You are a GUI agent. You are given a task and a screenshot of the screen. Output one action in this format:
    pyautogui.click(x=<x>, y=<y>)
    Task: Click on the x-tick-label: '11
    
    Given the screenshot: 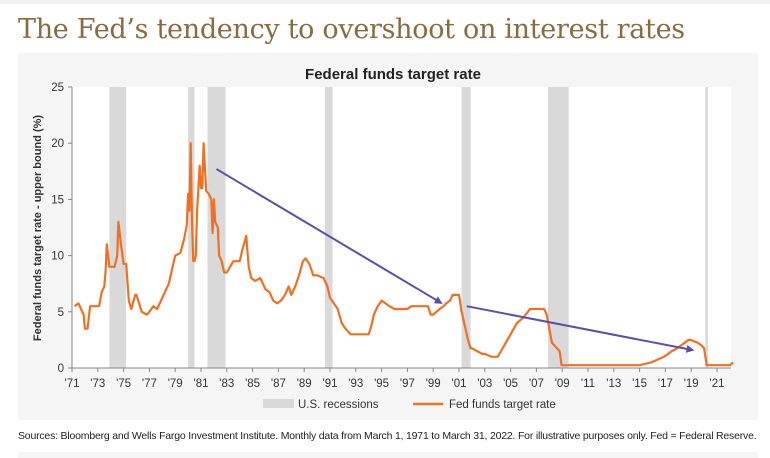 What is the action you would take?
    pyautogui.click(x=588, y=384)
    